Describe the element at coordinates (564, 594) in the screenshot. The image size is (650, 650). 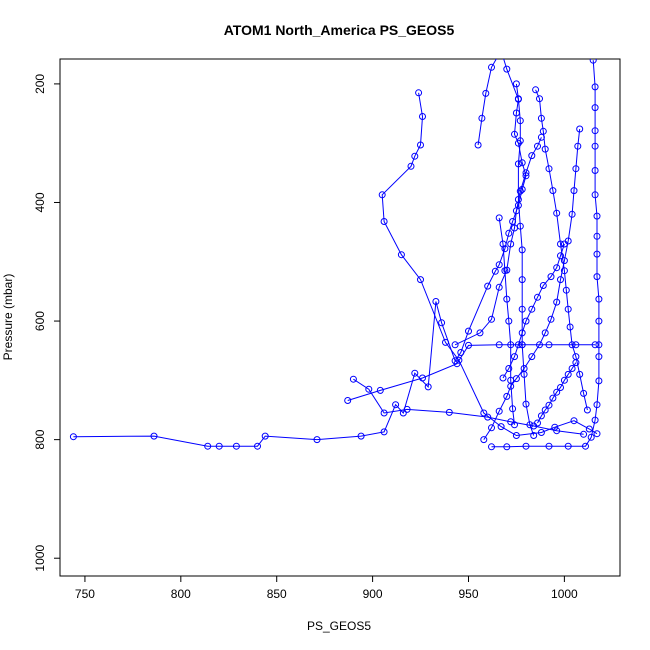
I see `x-tick-label: 1000` at that location.